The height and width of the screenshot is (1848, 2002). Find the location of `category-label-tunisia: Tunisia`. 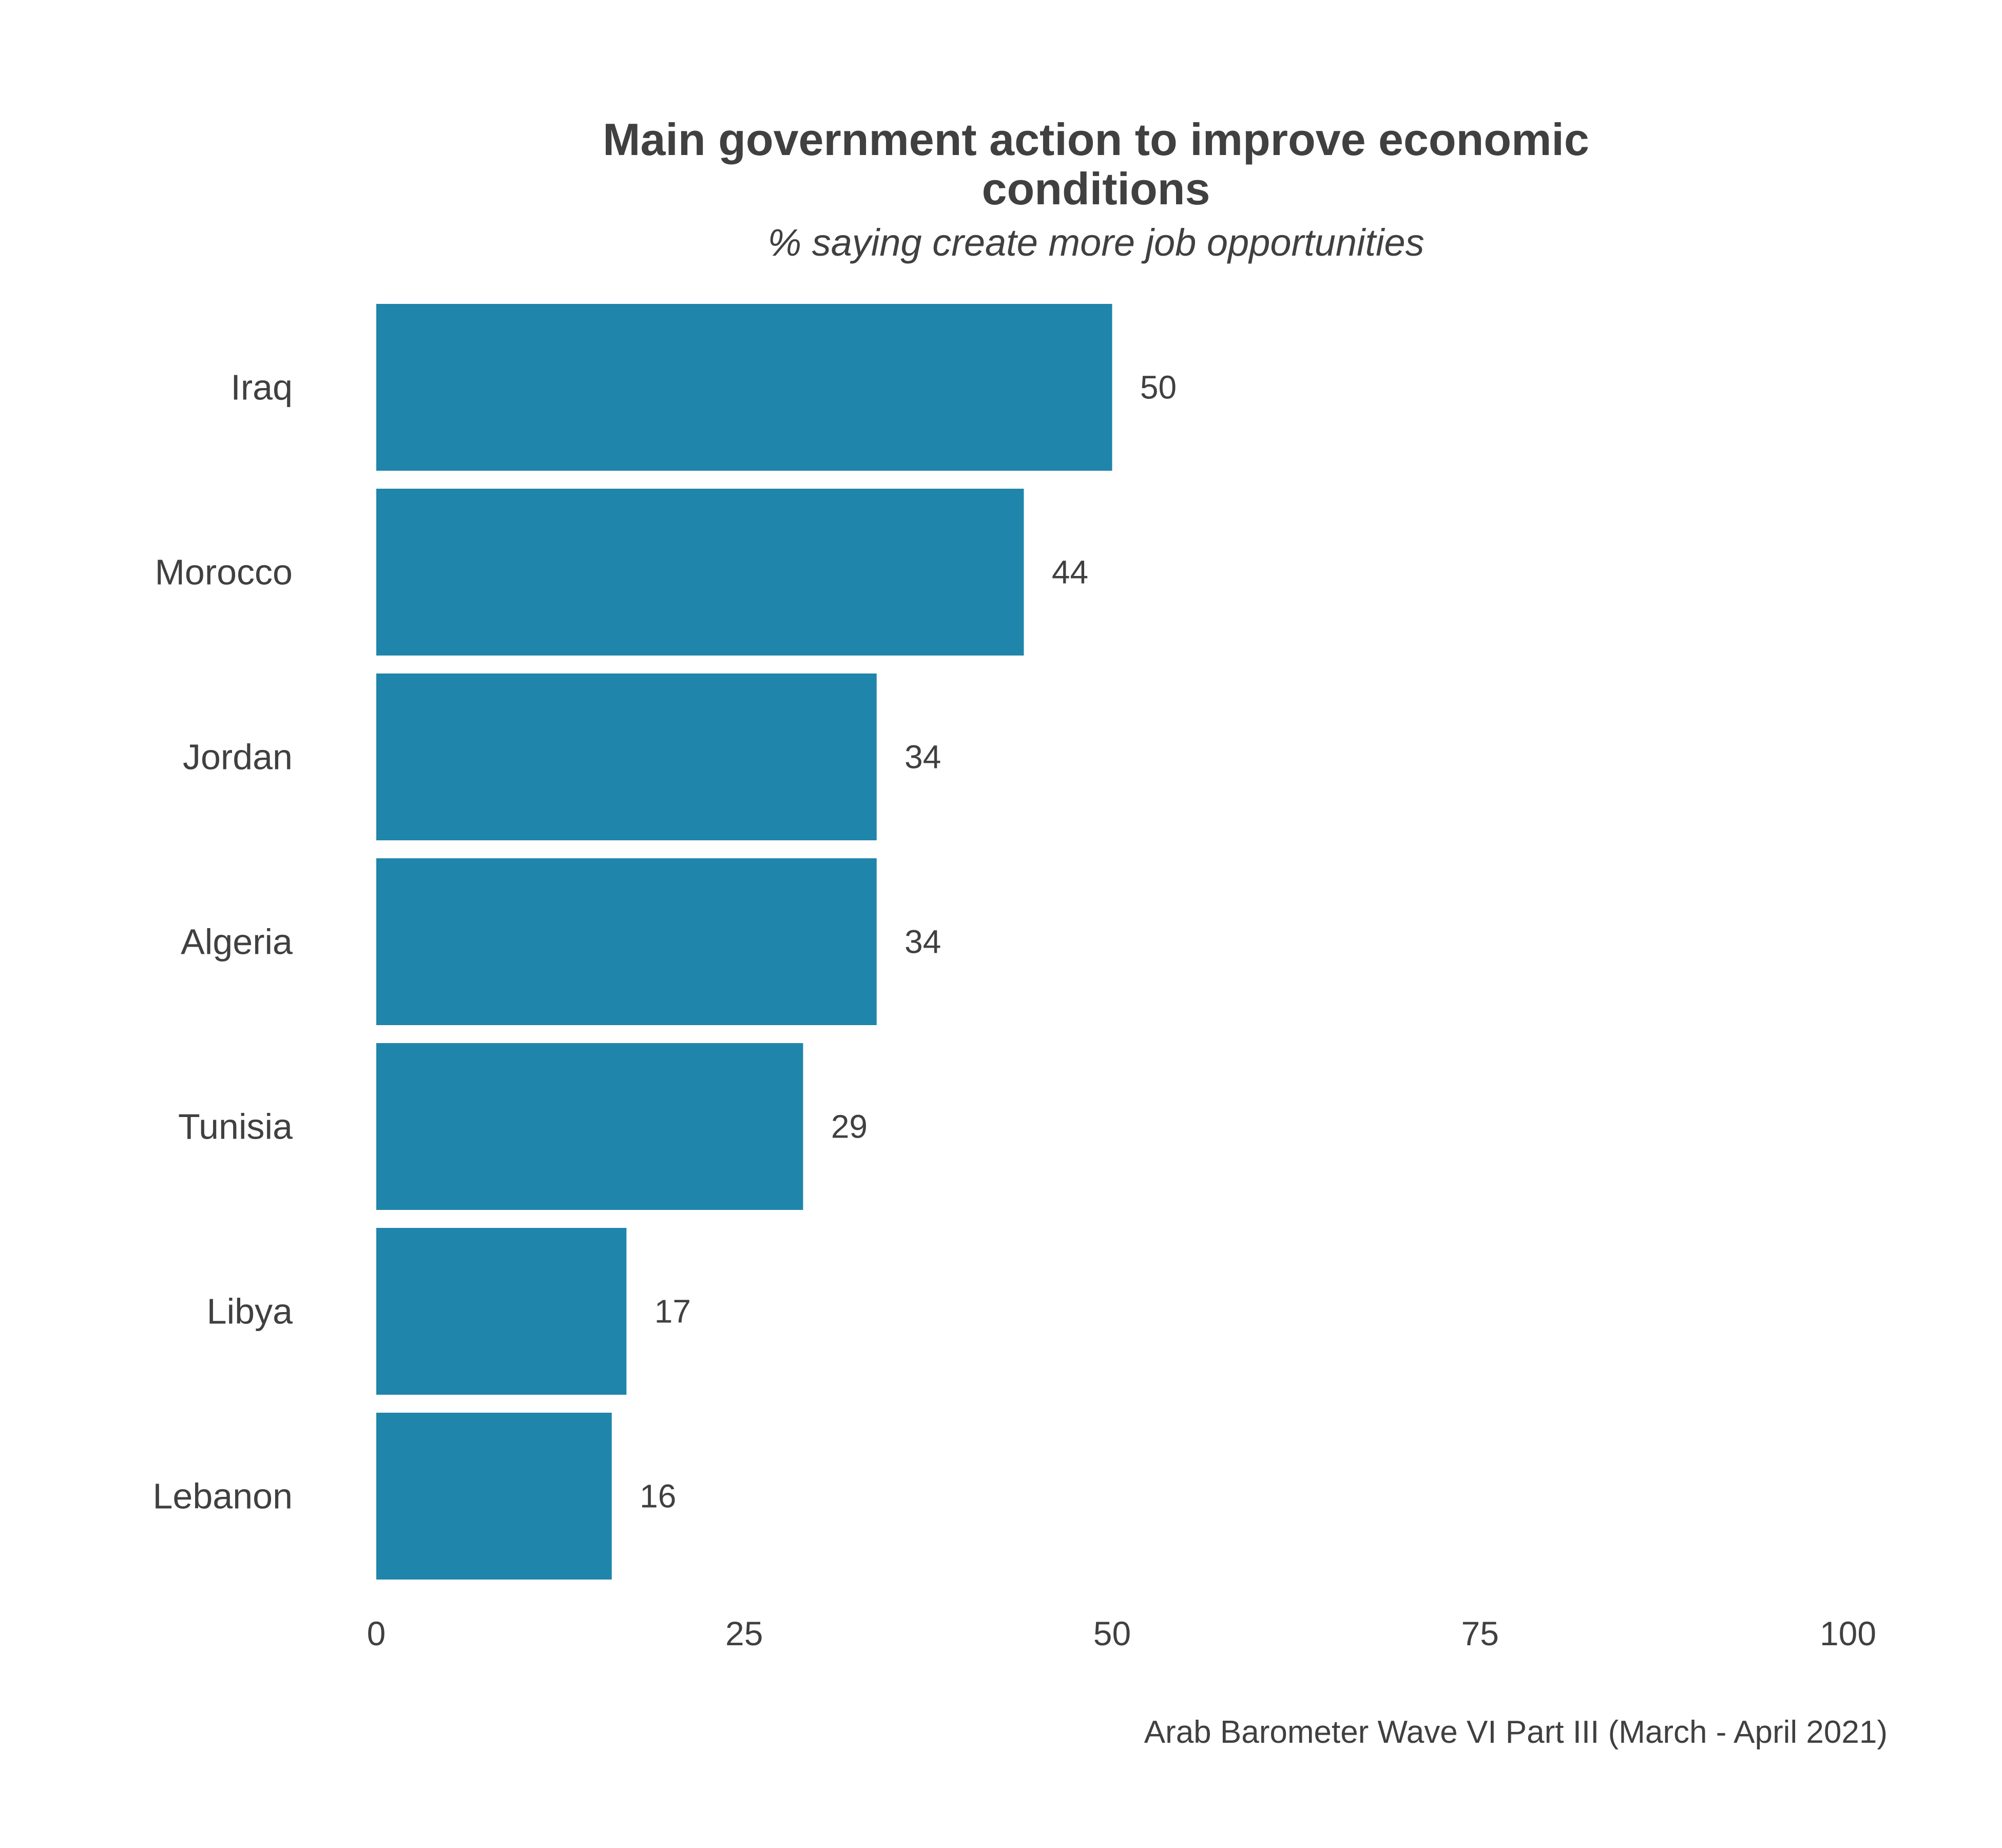

category-label-tunisia: Tunisia is located at coordinates (235, 1127).